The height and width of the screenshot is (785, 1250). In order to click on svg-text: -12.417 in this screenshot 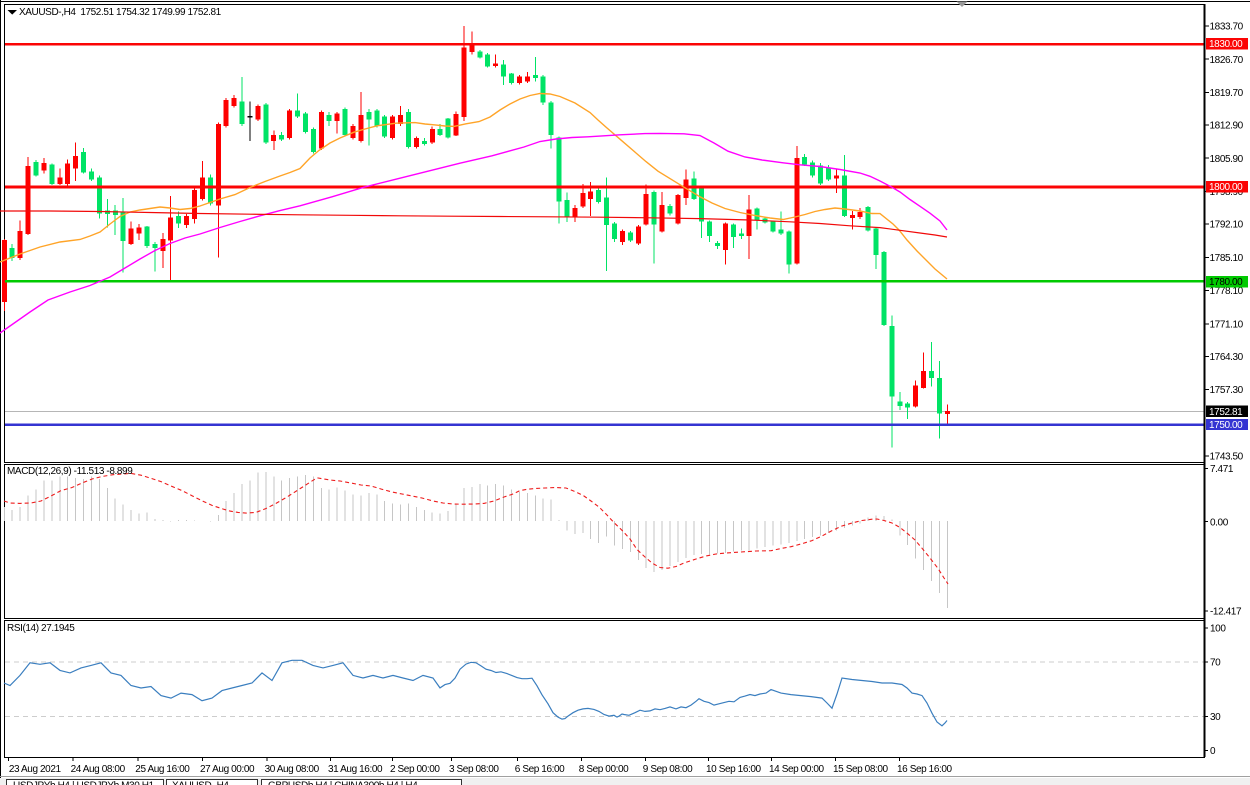, I will do `click(1226, 612)`.